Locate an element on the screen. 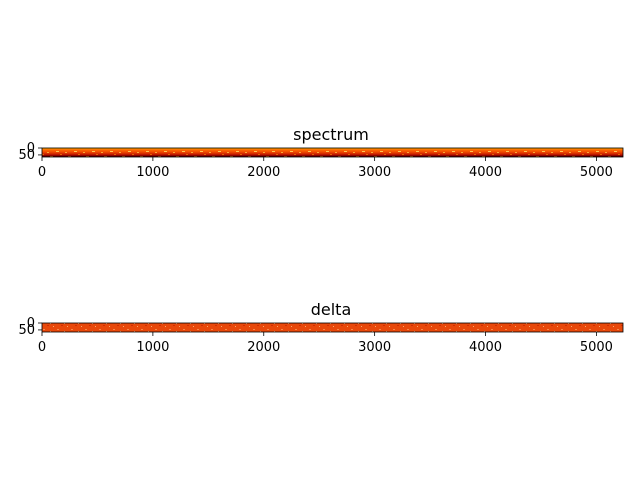  delta-x-tick-label: 3000 is located at coordinates (374, 347).